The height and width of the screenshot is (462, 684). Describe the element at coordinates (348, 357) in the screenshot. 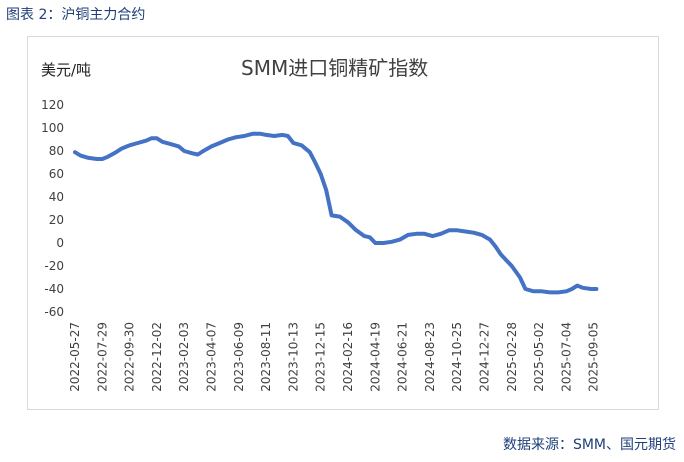

I see `x-tick-label: 2024-02-16` at that location.